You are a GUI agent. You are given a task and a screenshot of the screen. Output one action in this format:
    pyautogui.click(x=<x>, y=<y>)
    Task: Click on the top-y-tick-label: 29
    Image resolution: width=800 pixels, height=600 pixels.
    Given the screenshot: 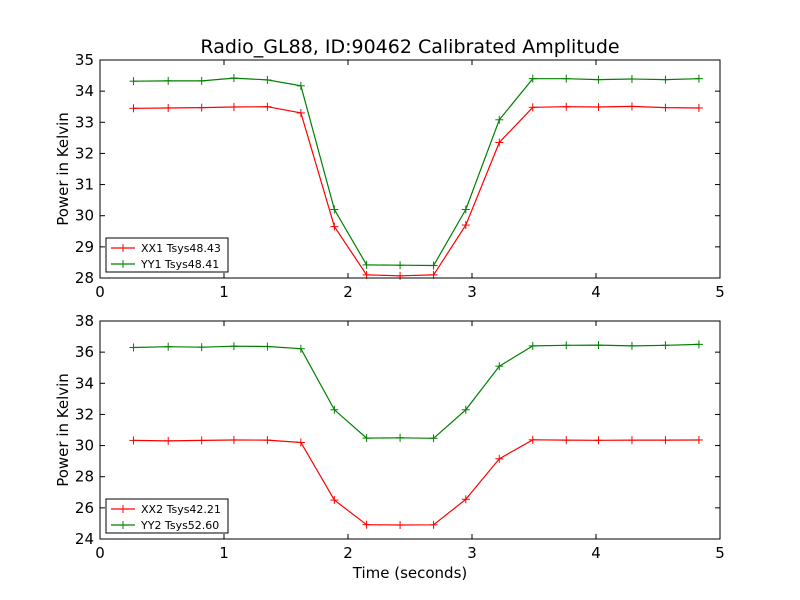 What is the action you would take?
    pyautogui.click(x=84, y=247)
    